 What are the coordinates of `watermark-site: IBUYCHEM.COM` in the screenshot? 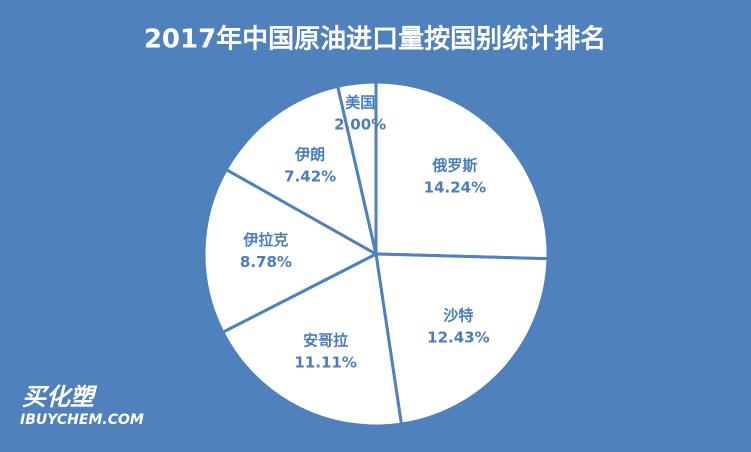 It's located at (82, 420).